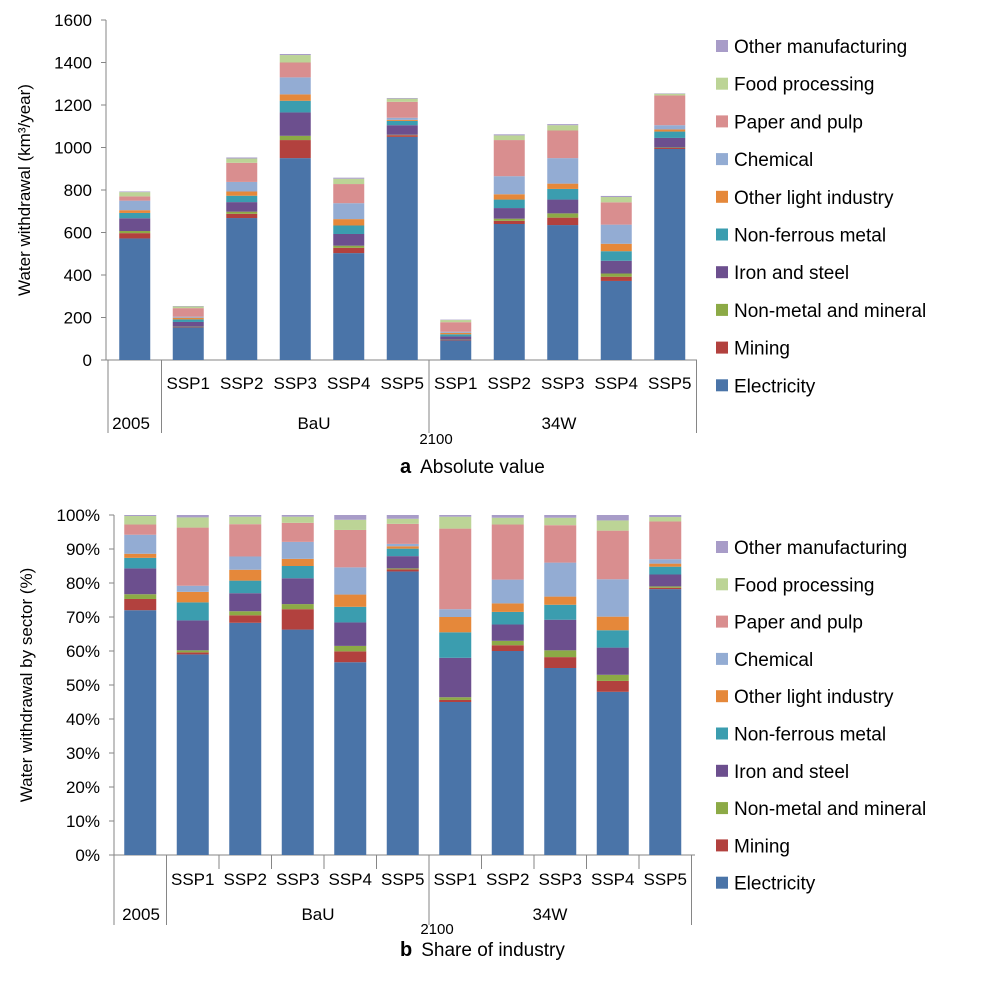 The width and height of the screenshot is (987, 988). I want to click on y-tick-label: 90%, so click(83, 549).